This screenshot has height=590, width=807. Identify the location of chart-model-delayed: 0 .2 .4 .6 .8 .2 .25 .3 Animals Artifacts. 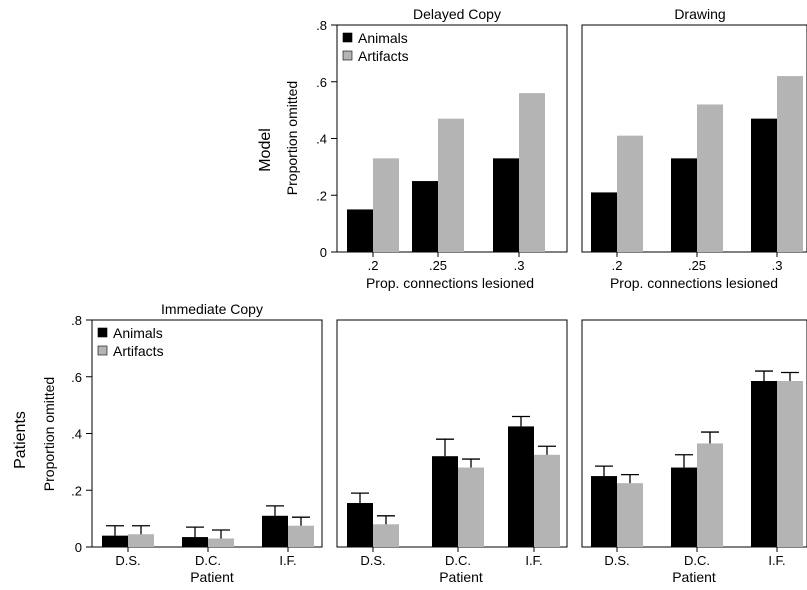
(442, 145).